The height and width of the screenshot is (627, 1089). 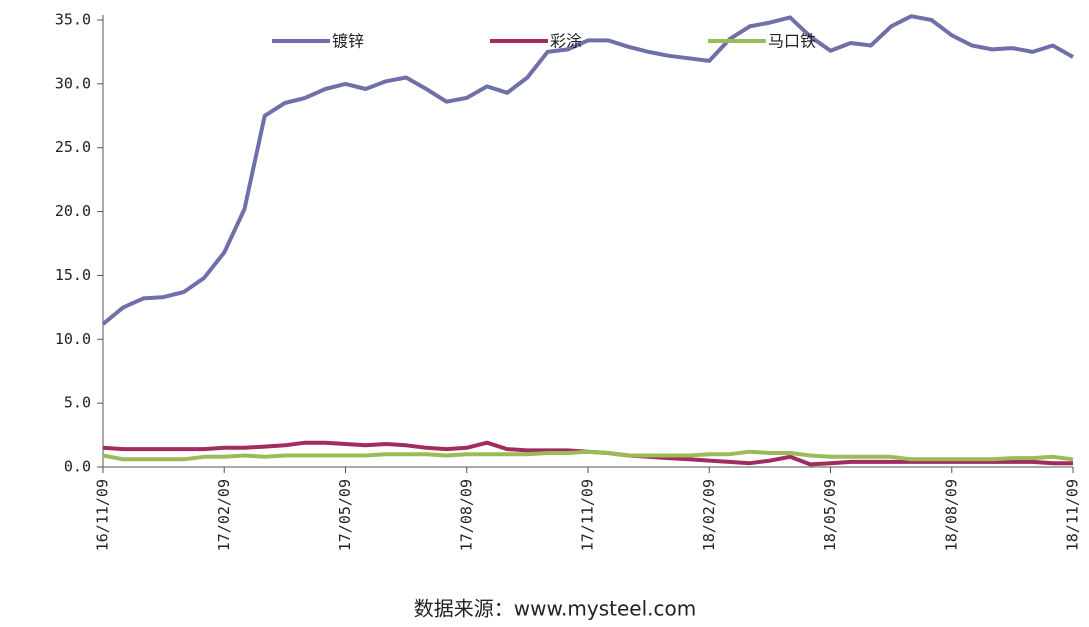 I want to click on x-tick-label: 16/11/09, so click(x=103, y=515).